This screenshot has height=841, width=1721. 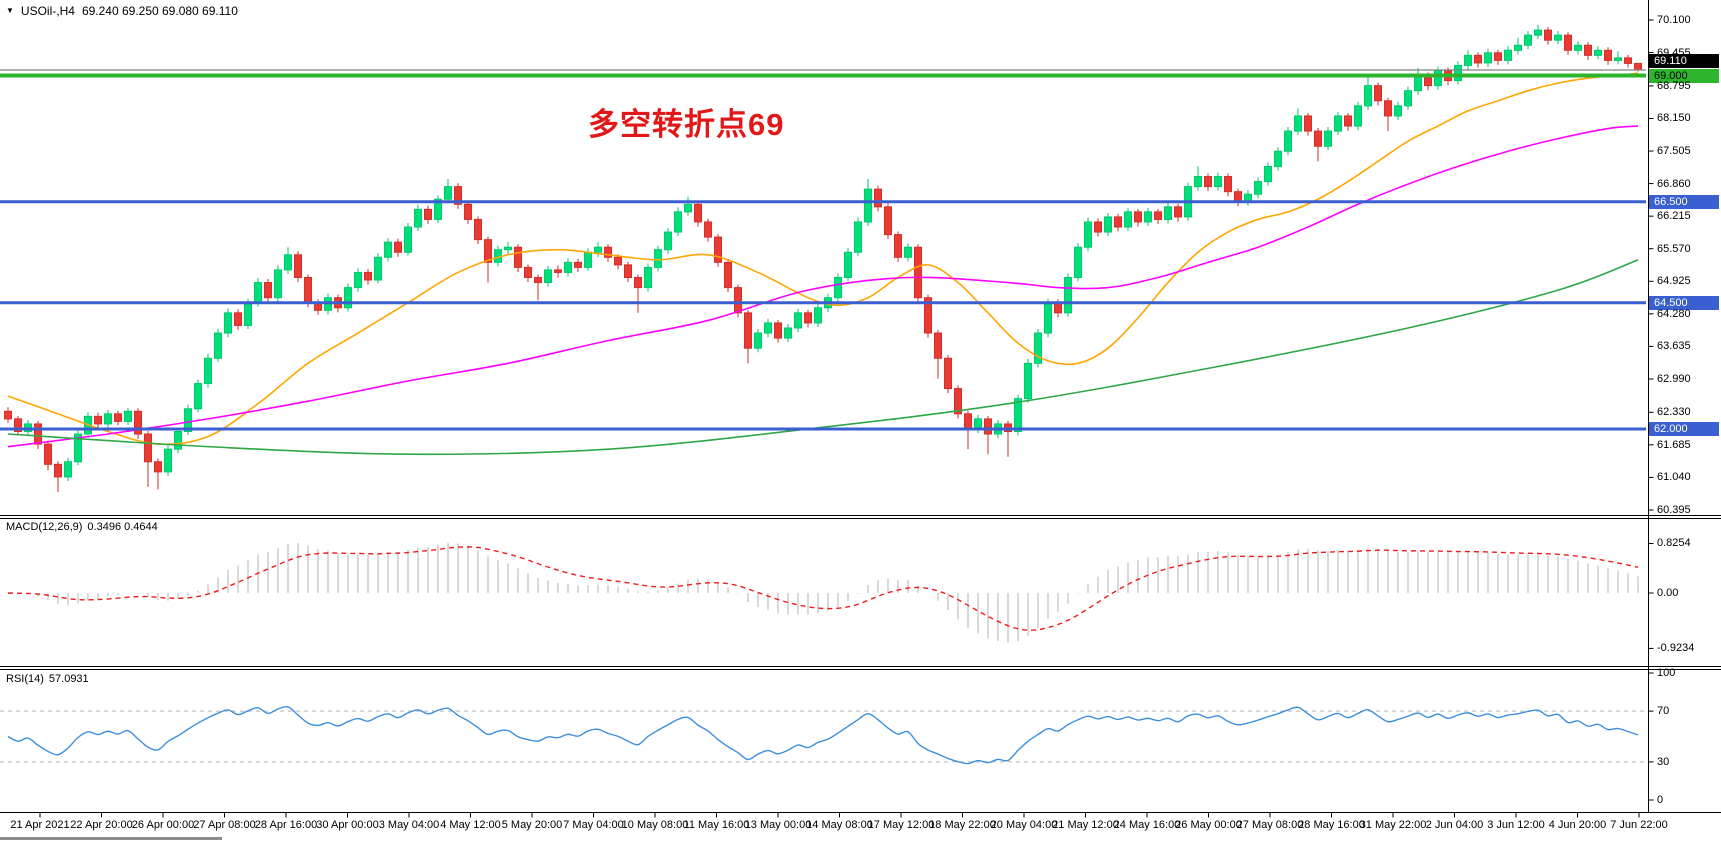 I want to click on symbol-dropdown-icon: ▼, so click(x=10, y=10).